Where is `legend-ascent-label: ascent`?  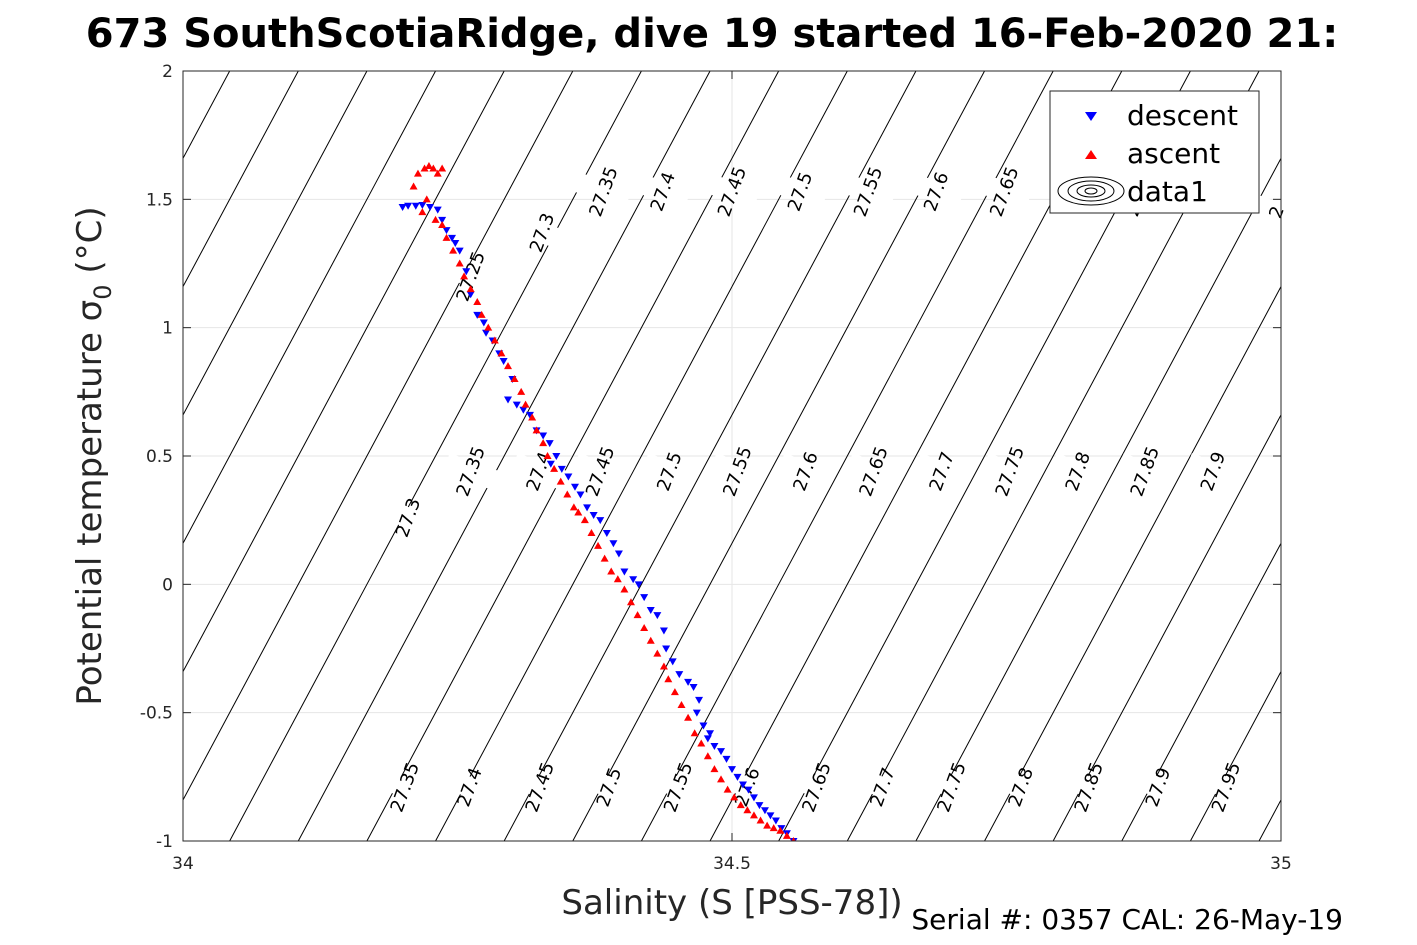 legend-ascent-label: ascent is located at coordinates (1173, 153).